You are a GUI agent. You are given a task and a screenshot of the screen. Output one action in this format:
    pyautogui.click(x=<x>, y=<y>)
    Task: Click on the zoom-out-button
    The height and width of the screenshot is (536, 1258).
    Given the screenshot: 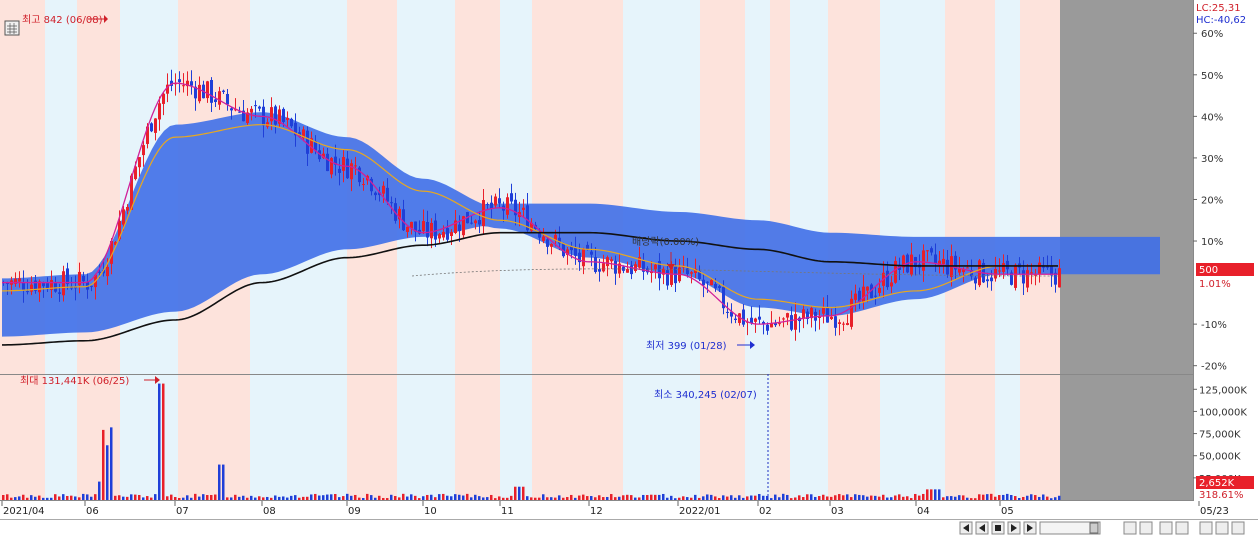 What is the action you would take?
    pyautogui.click(x=1130, y=528)
    